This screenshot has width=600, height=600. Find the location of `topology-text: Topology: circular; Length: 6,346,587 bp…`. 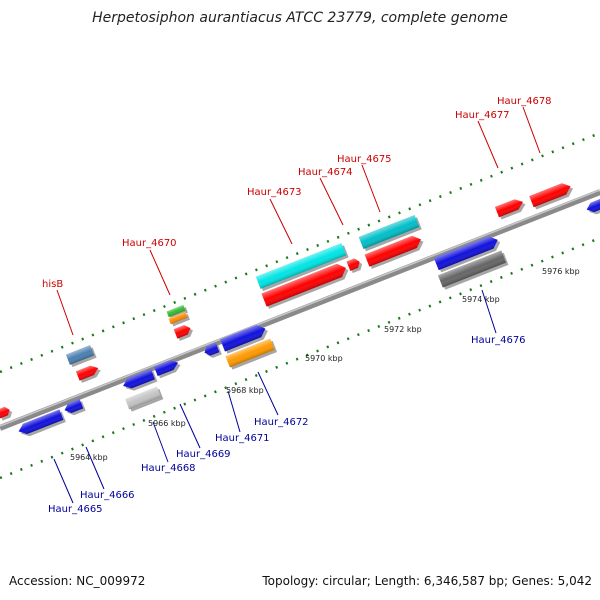

topology-text: Topology: circular; Length: 6,346,587 bp… is located at coordinates (427, 581).